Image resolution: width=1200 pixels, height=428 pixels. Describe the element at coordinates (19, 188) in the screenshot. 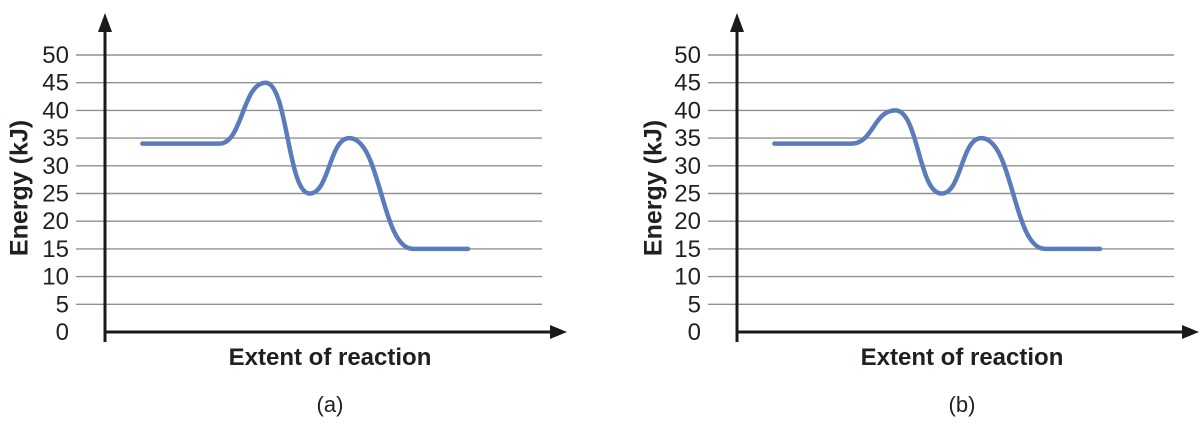

I see `y-axis-label-a: Energy (kJ)` at that location.